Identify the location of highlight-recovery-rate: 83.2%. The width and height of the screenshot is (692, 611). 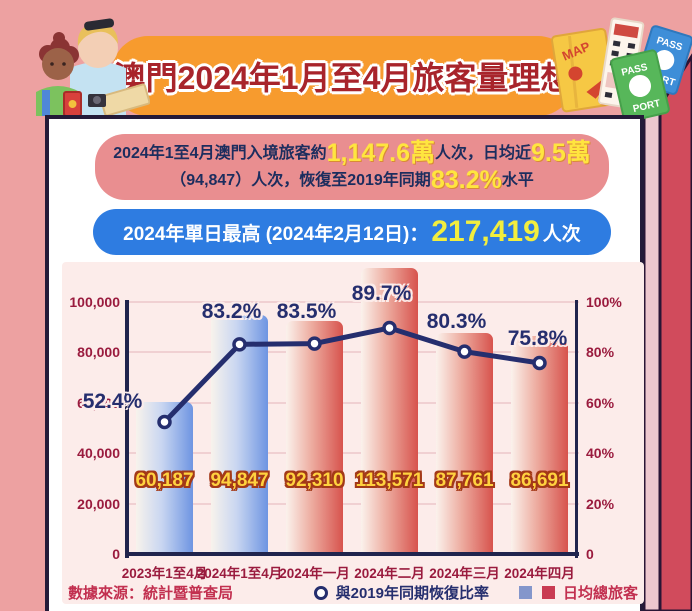
(466, 179).